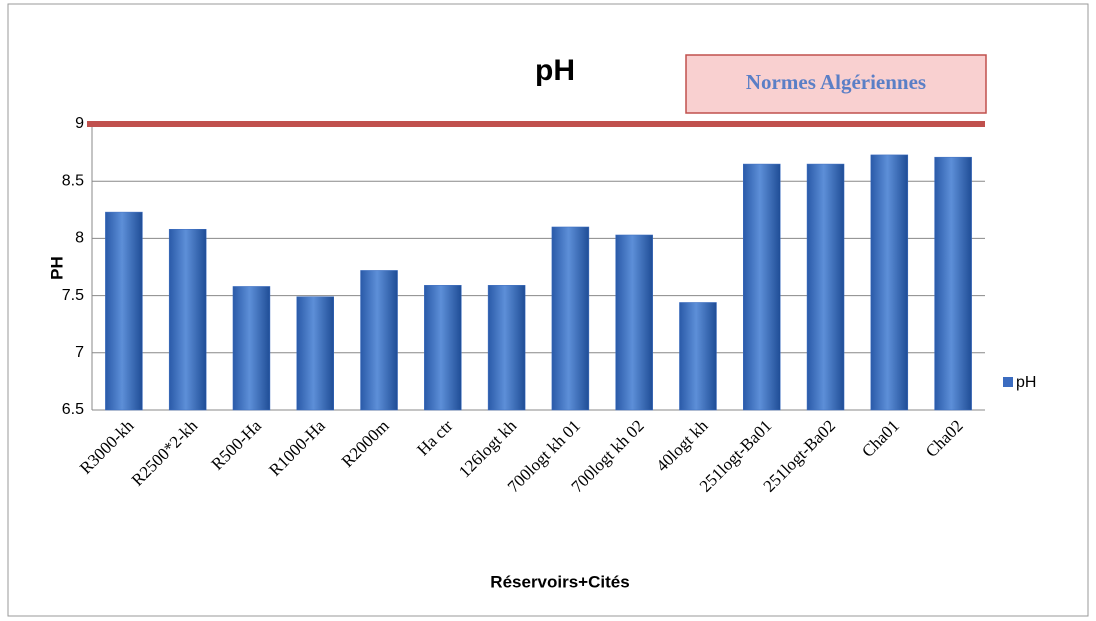  I want to click on chart-title: pH, so click(555, 70).